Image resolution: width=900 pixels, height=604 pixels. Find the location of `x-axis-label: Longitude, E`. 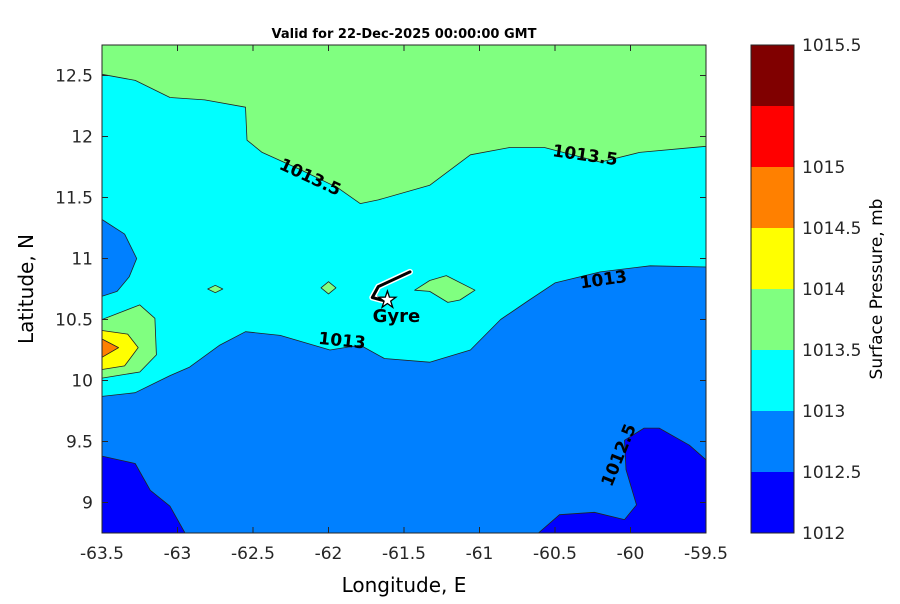

x-axis-label: Longitude, E is located at coordinates (404, 585).